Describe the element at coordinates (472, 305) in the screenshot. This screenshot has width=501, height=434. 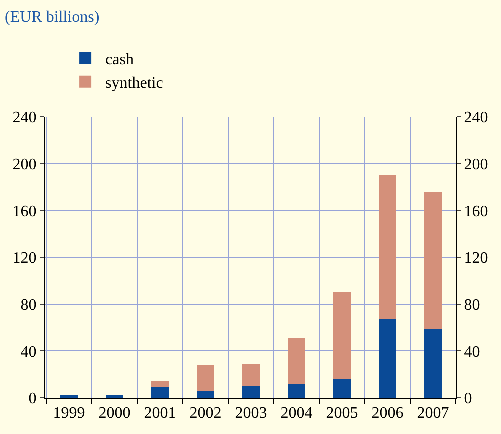
I see `y2-tick-label: 80` at that location.